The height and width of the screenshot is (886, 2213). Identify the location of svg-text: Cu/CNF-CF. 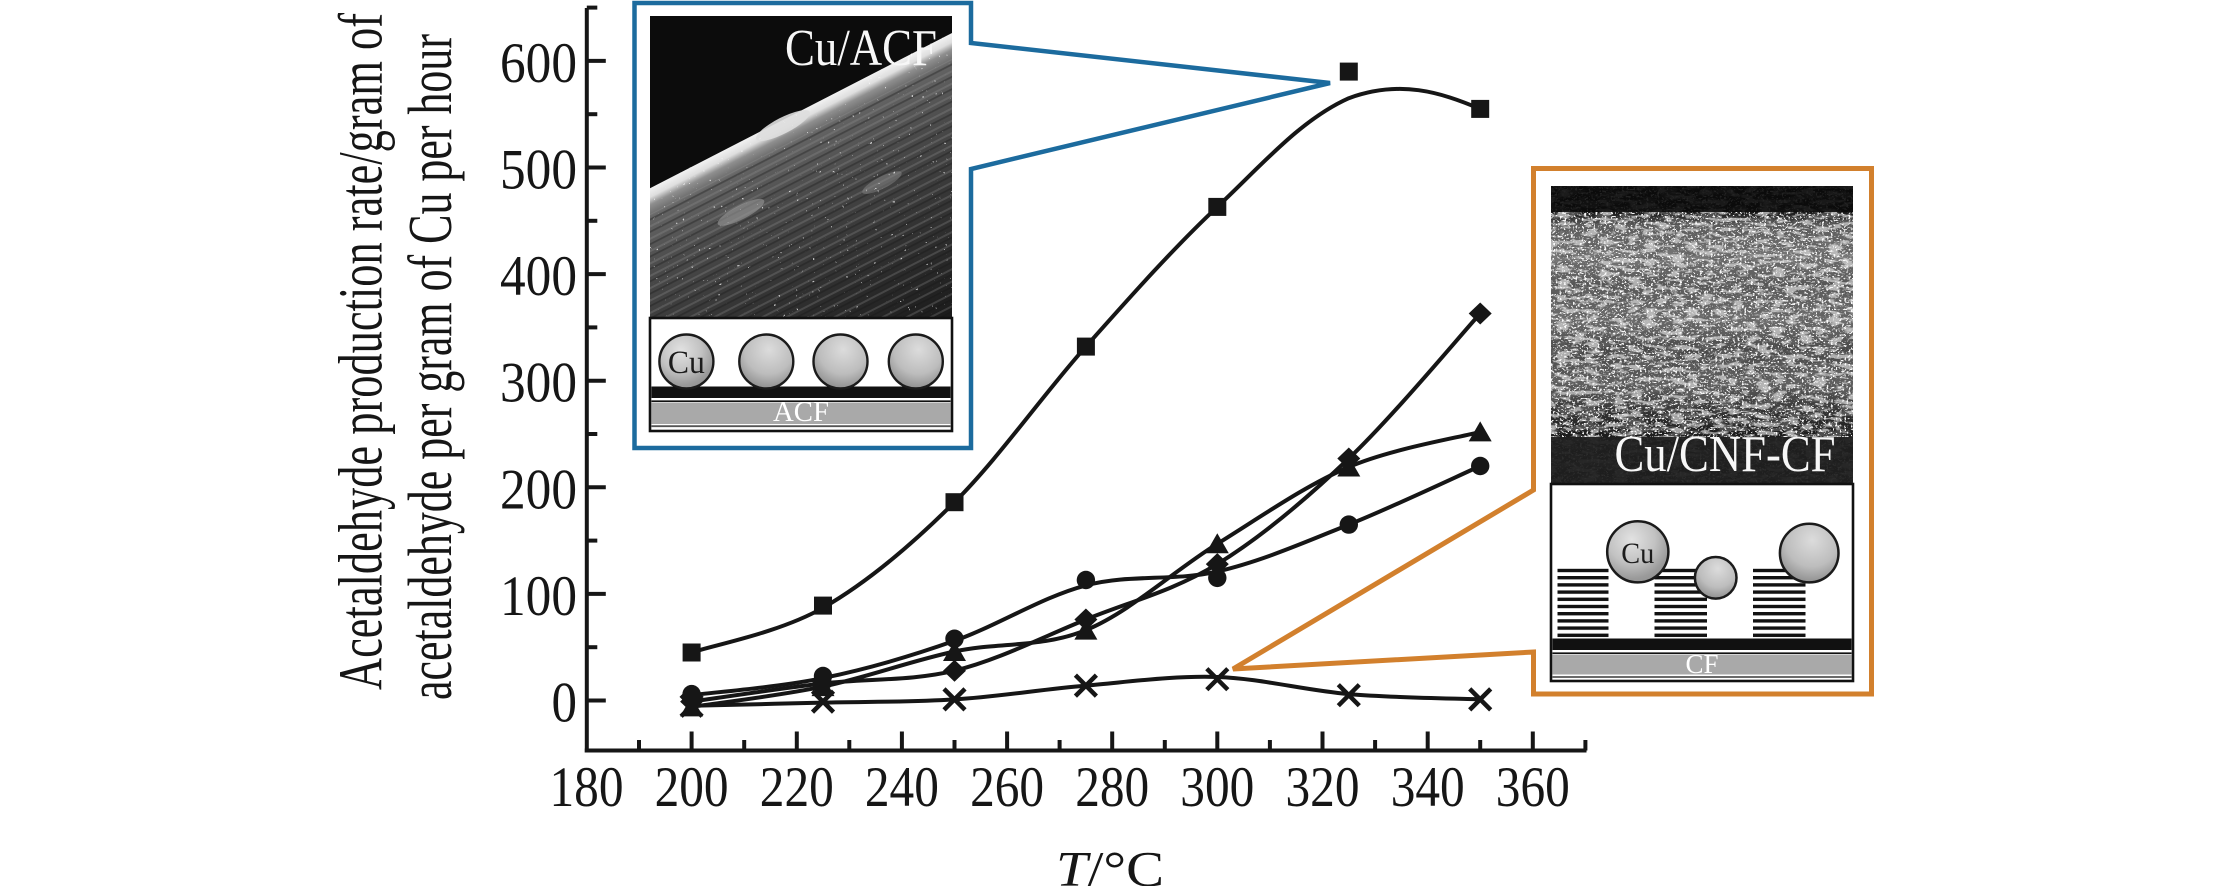
(1725, 454).